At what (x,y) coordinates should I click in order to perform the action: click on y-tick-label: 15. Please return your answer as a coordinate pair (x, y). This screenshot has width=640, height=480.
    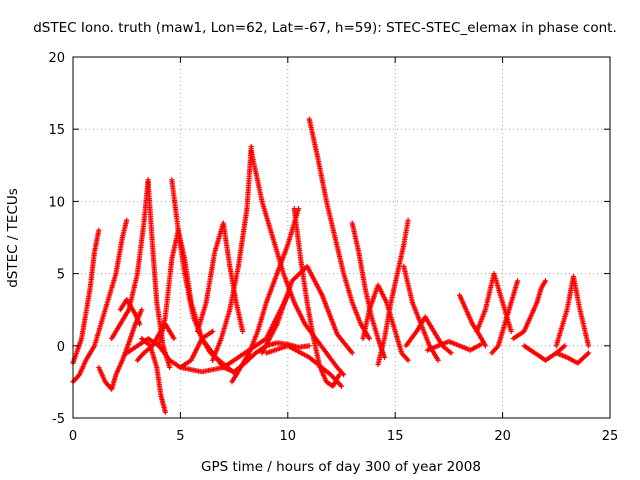
    Looking at the image, I should click on (56, 130).